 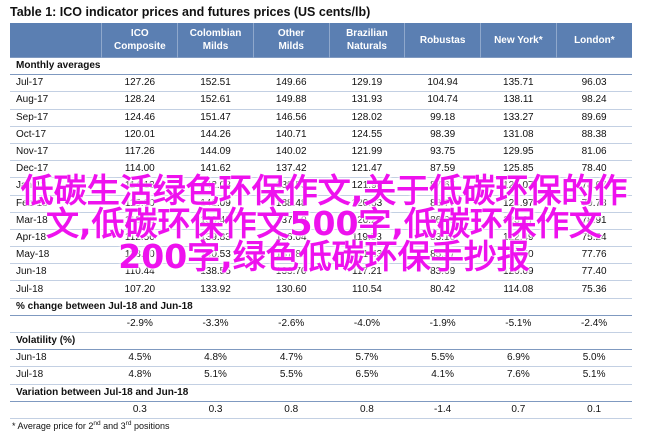 What do you see at coordinates (215, 135) in the screenshot?
I see `table-cell: 144.26` at bounding box center [215, 135].